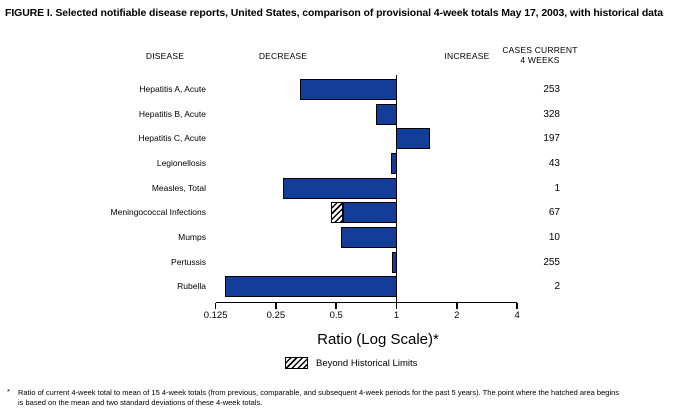 Image resolution: width=689 pixels, height=415 pixels. What do you see at coordinates (457, 315) in the screenshot?
I see `x-axis-tick-label: 2` at bounding box center [457, 315].